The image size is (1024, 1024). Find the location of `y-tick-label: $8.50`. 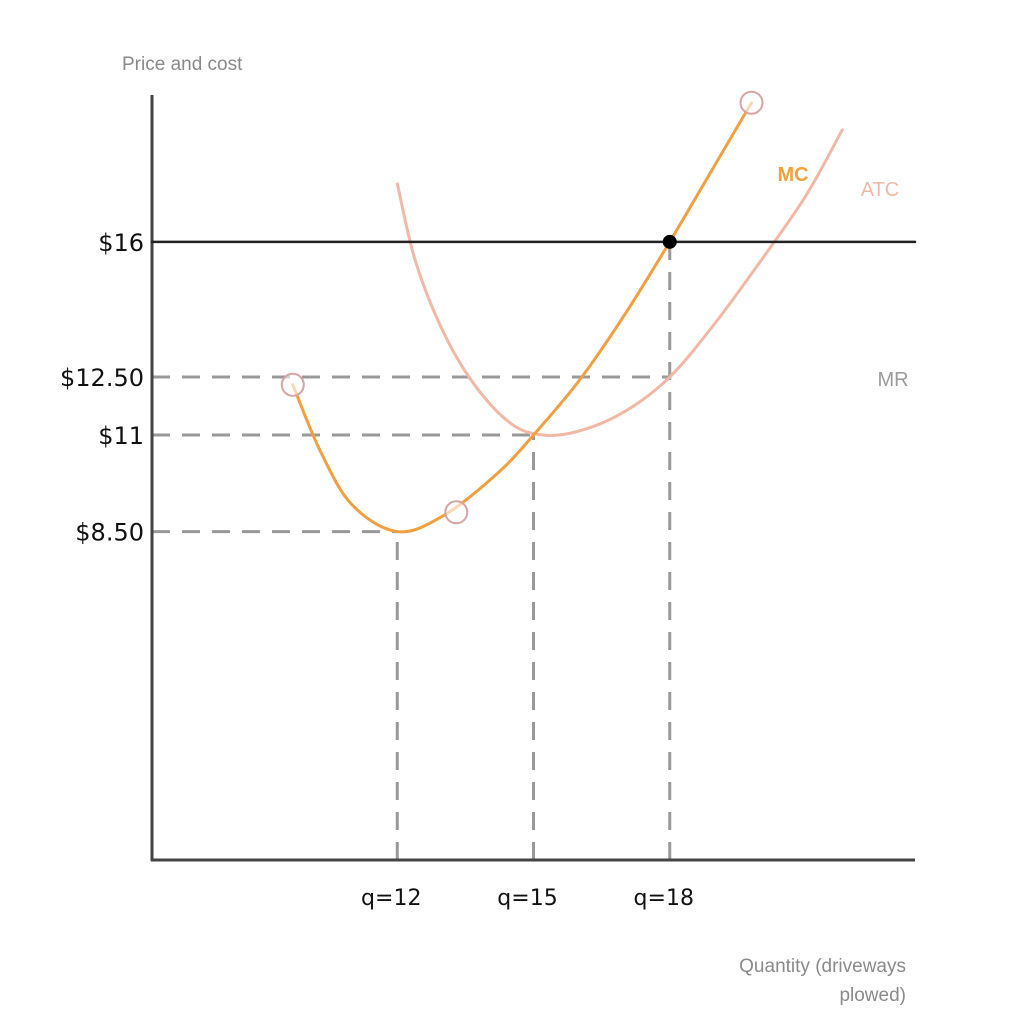

y-tick-label: $8.50 is located at coordinates (109, 533).